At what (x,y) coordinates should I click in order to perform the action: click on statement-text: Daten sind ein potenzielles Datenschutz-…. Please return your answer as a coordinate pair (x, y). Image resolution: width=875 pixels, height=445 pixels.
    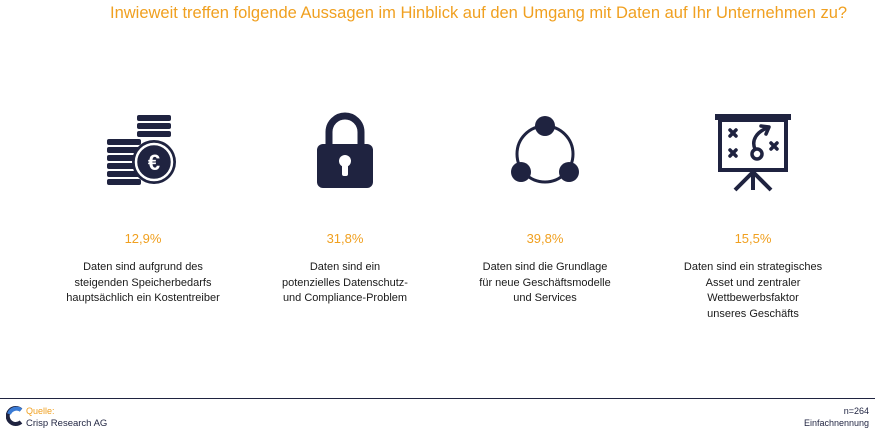
    Looking at the image, I should click on (345, 282).